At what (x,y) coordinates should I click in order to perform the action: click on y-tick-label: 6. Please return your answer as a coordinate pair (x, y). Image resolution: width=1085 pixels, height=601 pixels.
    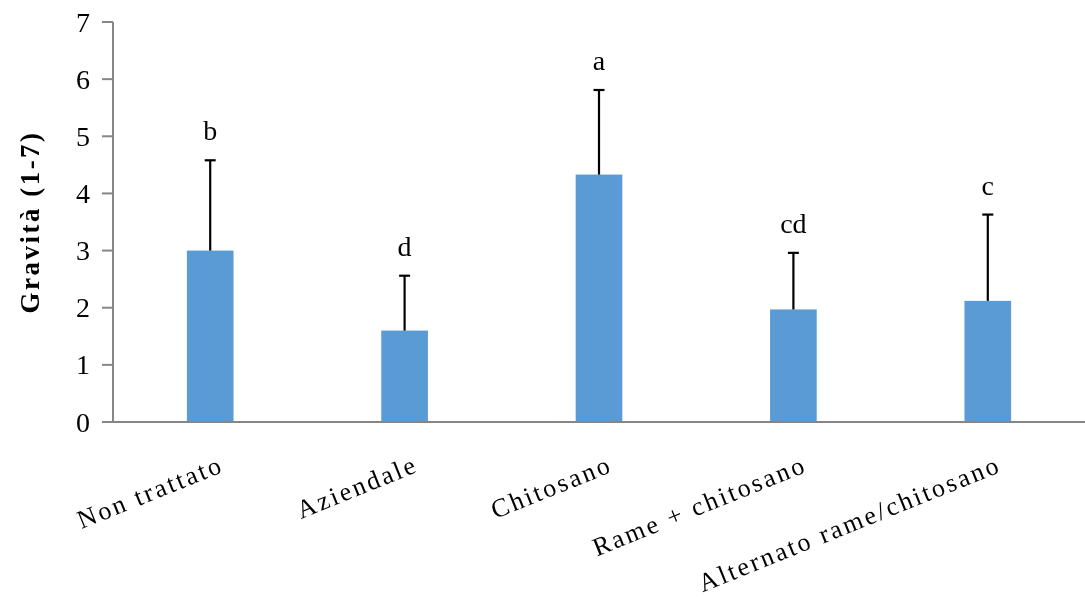
    Looking at the image, I should click on (83, 79).